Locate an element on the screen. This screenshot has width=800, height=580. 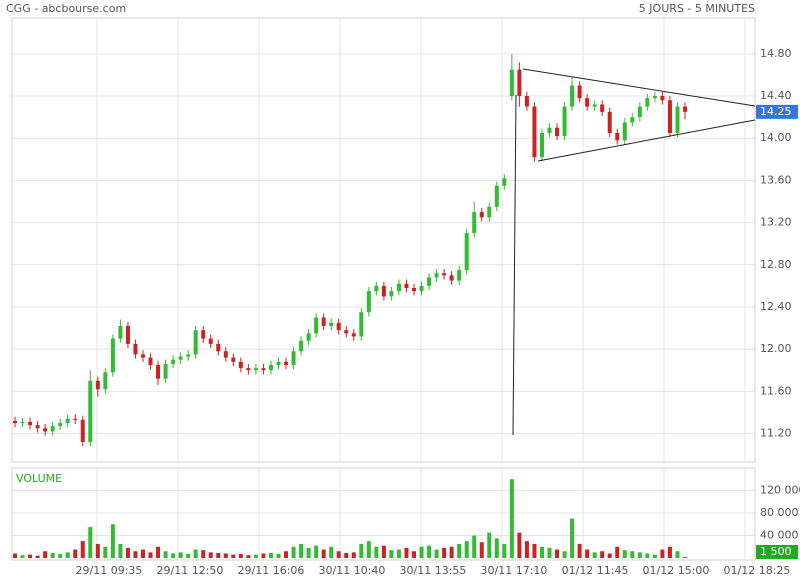
y-tick-label: 11.60 is located at coordinates (776, 390).